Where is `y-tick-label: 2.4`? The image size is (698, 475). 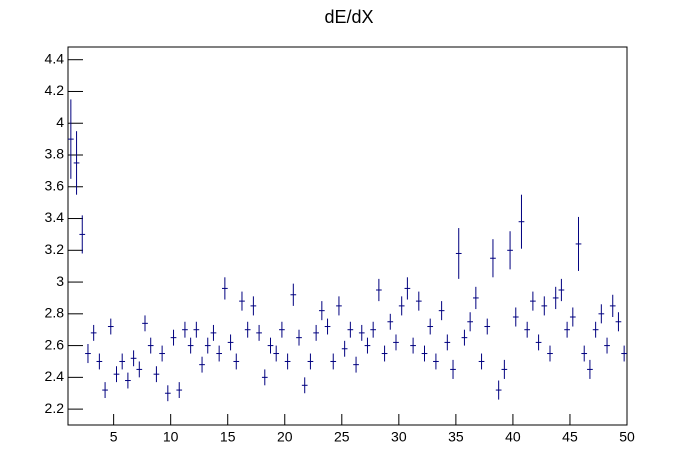 y-tick-label: 2.4 is located at coordinates (55, 376).